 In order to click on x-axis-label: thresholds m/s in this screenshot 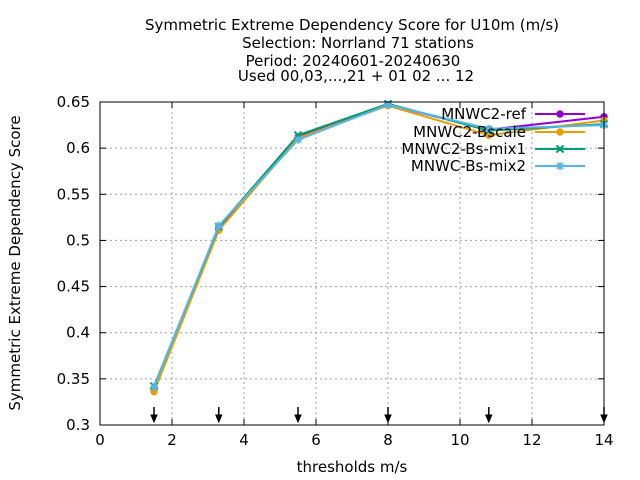, I will do `click(352, 467)`.